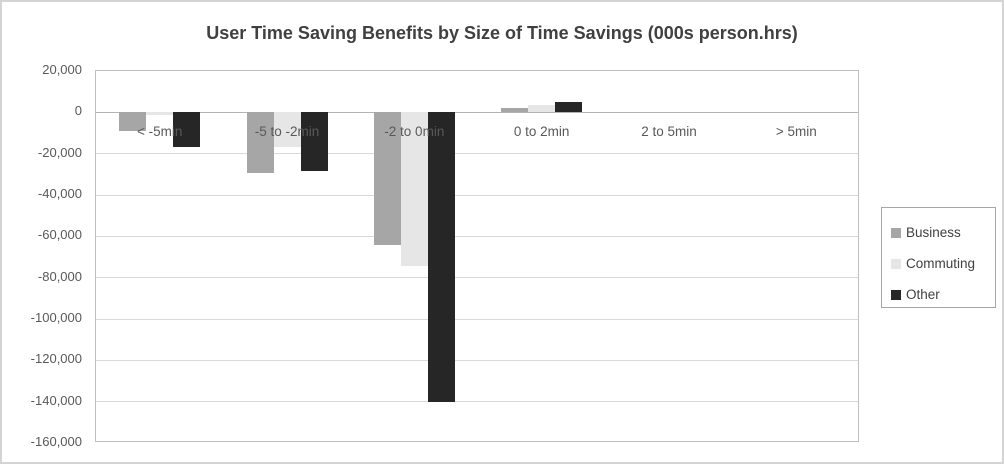  I want to click on y-axis-tick-label: 0, so click(78, 111).